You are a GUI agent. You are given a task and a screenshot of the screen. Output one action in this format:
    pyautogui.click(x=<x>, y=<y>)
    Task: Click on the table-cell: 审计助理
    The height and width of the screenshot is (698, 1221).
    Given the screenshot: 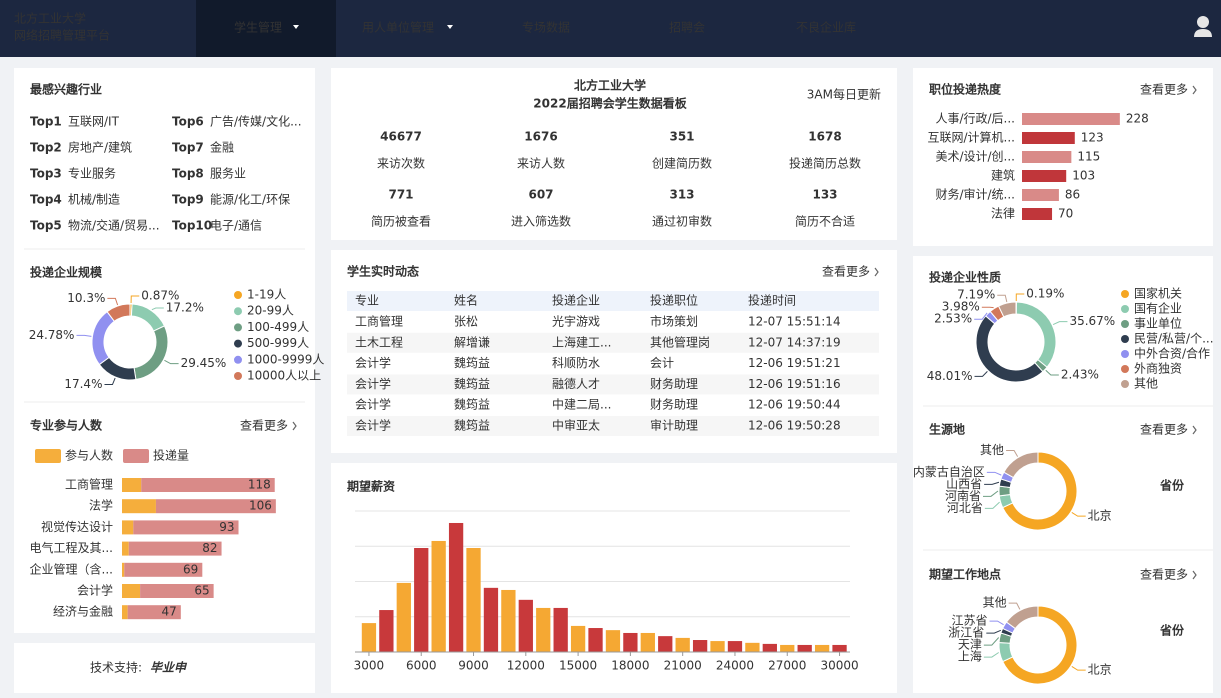 What is the action you would take?
    pyautogui.click(x=674, y=425)
    